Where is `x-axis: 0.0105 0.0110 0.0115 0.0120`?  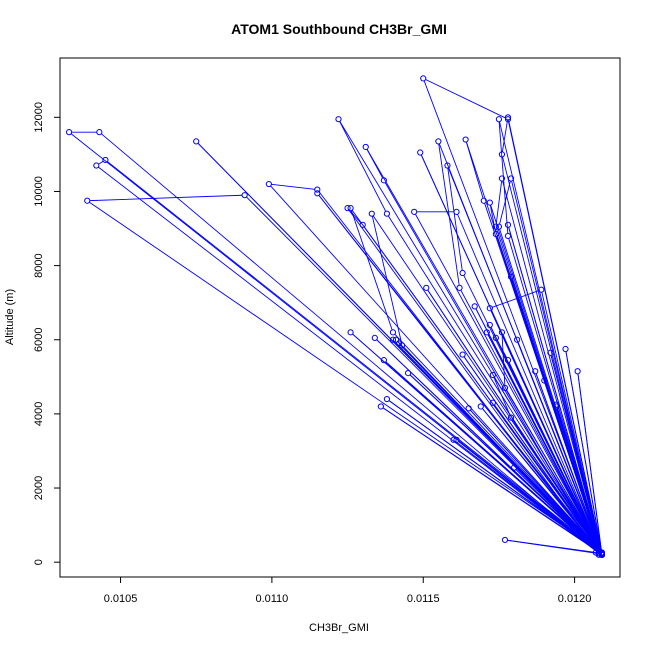 x-axis: 0.0105 0.0110 0.0115 0.0120 is located at coordinates (347, 591).